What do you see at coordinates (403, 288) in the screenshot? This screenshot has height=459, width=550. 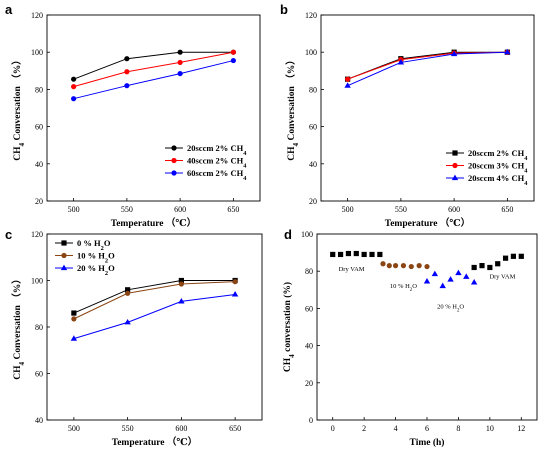 I see `annotation-label: 10 % H2O` at bounding box center [403, 288].